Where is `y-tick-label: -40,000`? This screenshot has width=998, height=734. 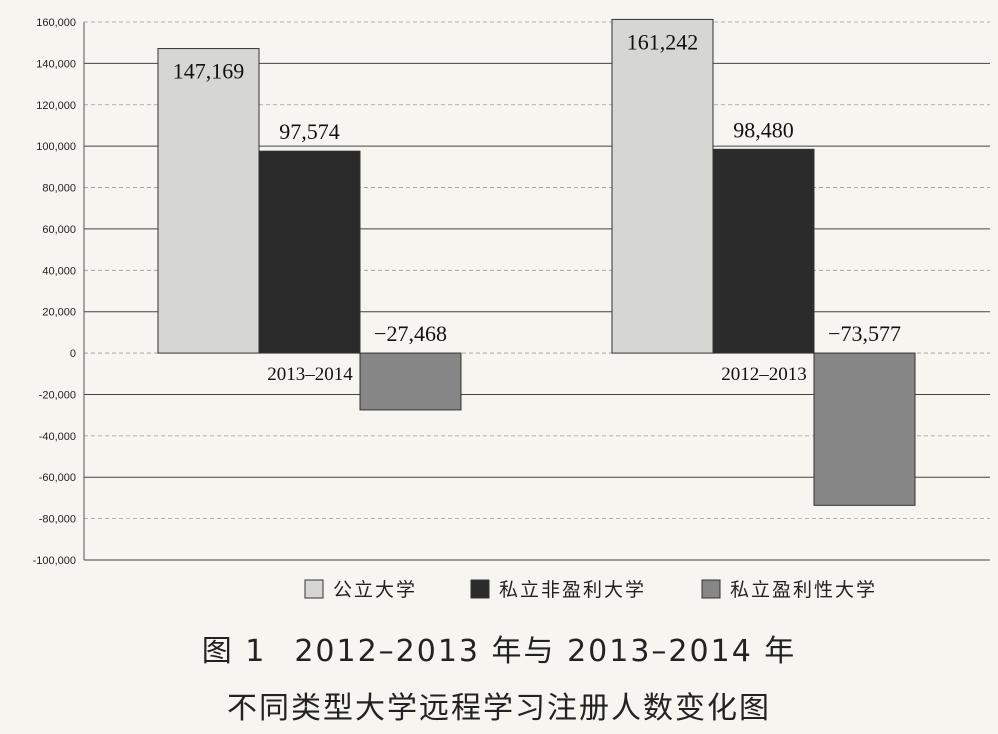
y-tick-label: -40,000 is located at coordinates (57, 437).